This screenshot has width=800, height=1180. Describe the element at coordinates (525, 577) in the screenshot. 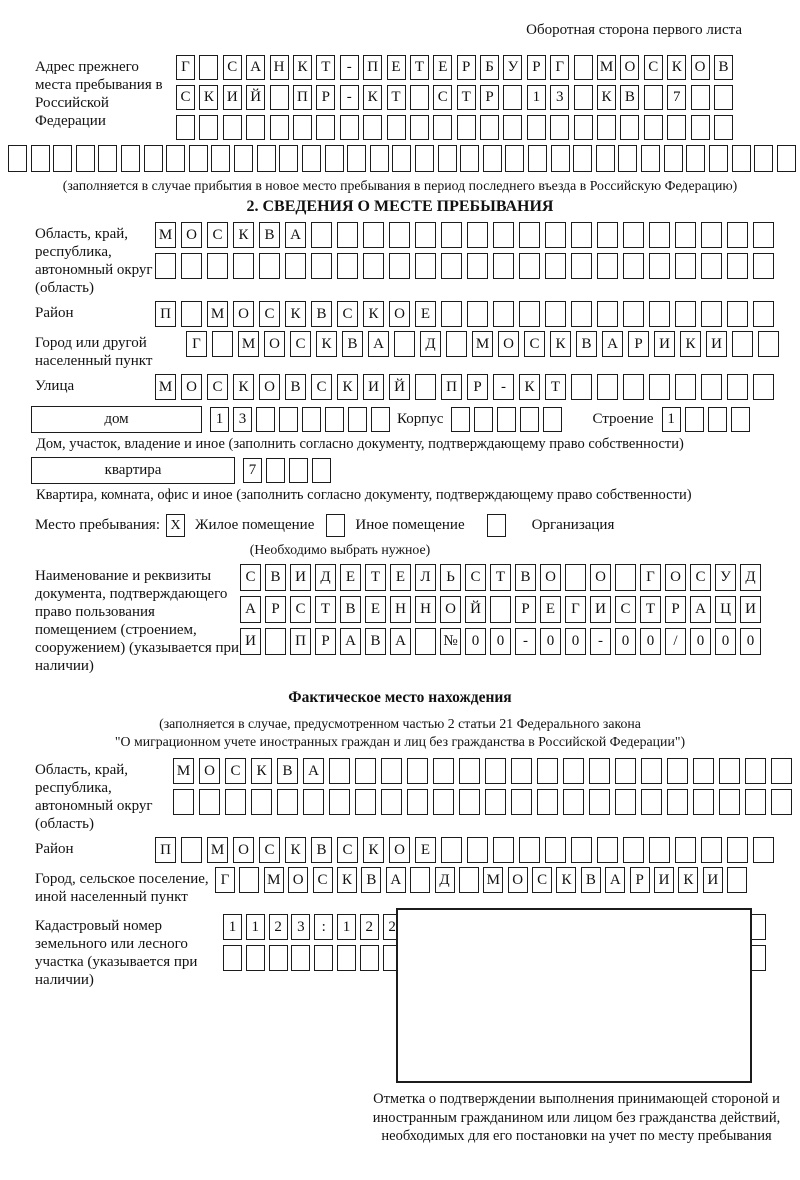

I see `char-cell: В` at that location.